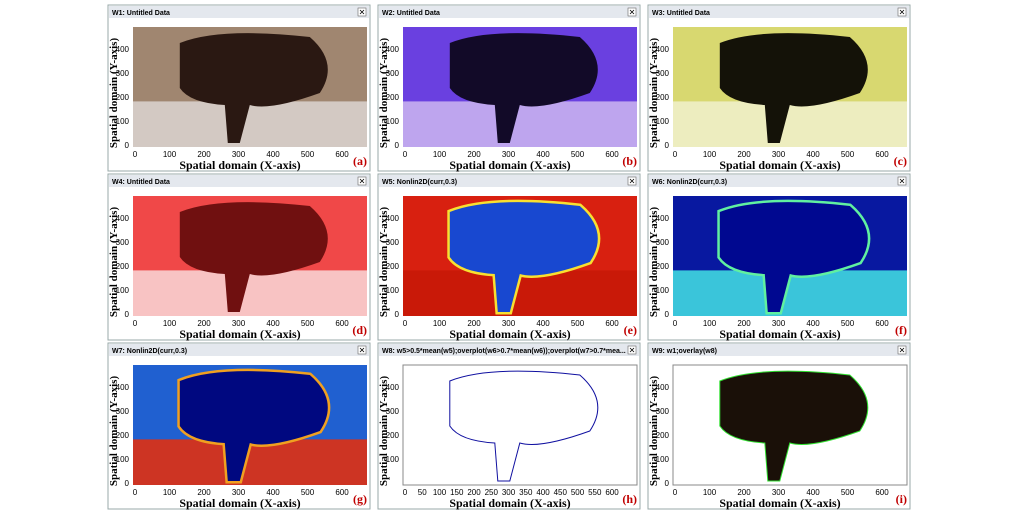 The image size is (1024, 512). I want to click on x-tick-label: 450, so click(561, 492).